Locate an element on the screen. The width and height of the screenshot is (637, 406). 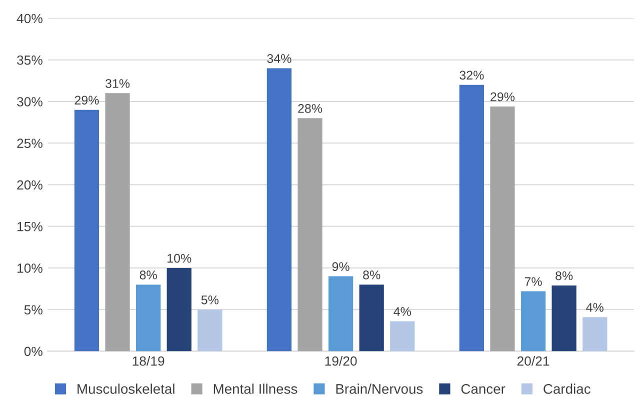
y-tick-label: 20% is located at coordinates (29, 185).